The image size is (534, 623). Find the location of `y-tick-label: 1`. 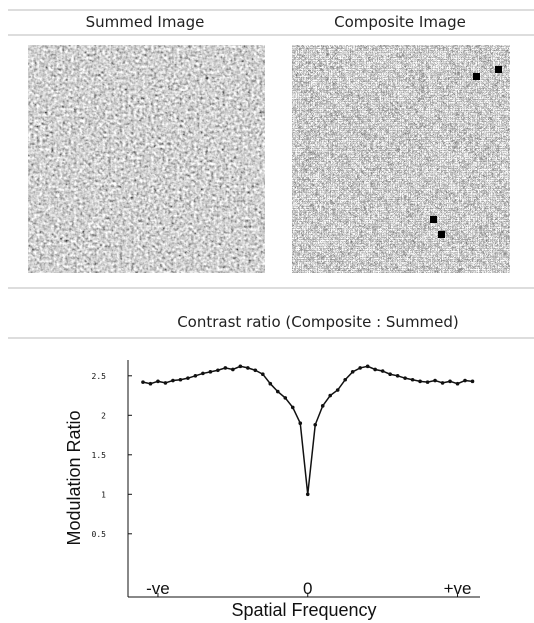

y-tick-label: 1 is located at coordinates (103, 494).